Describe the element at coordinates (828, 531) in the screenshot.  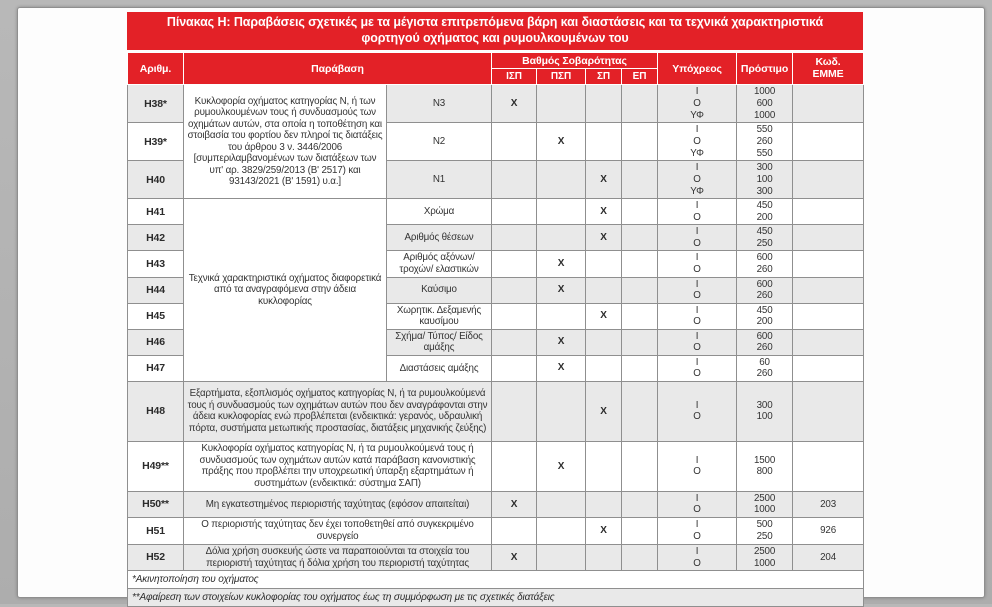
I see `emme-code-cell: 926` at that location.